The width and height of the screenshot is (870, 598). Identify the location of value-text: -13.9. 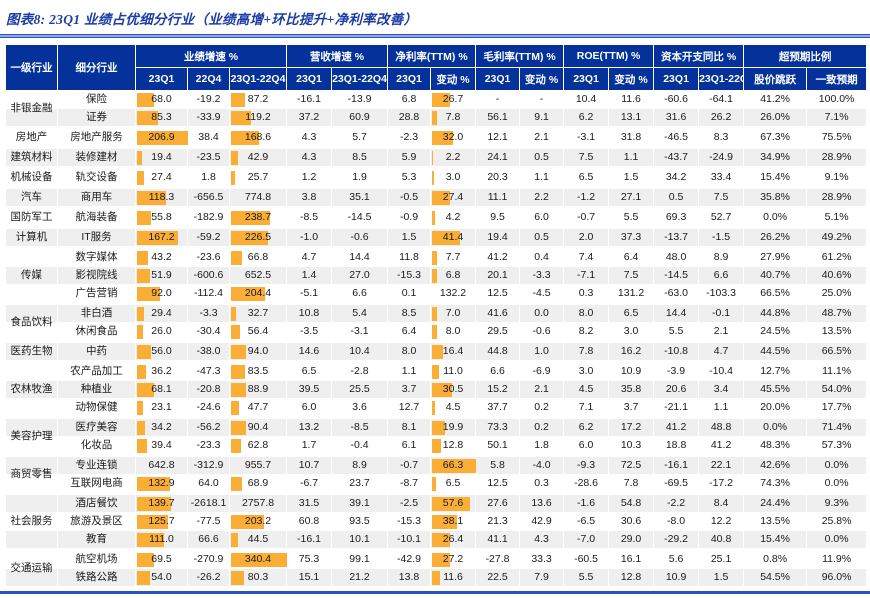
(359, 99).